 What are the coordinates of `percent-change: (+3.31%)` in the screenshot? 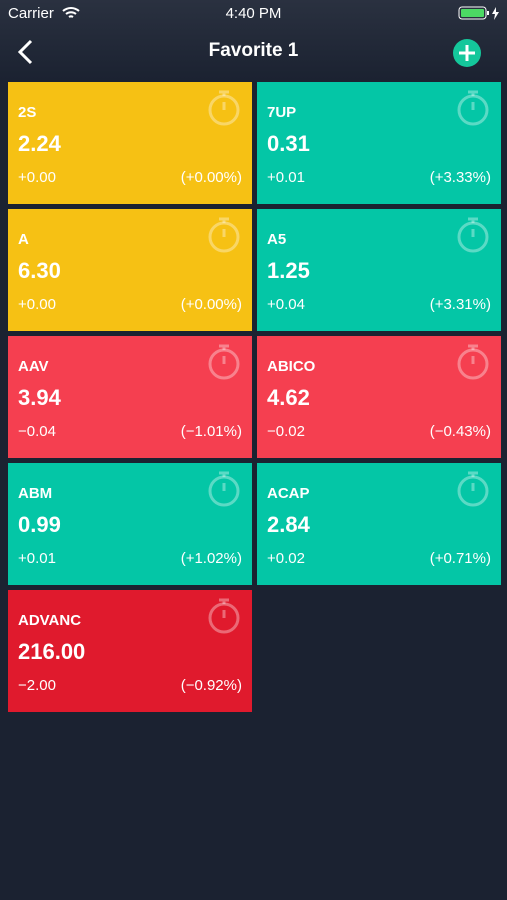 It's located at (460, 304).